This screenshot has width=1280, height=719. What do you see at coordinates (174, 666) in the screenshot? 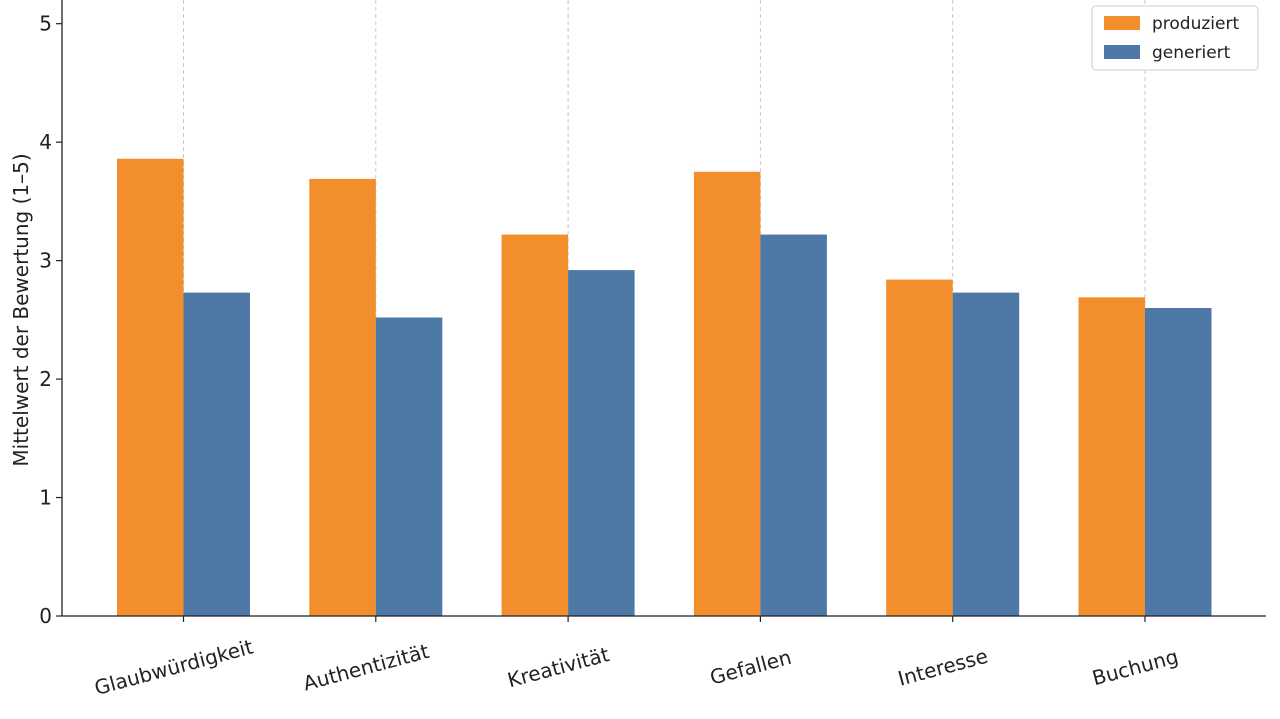
I see `x-tick-label: Glaubwürdigkeit` at bounding box center [174, 666].